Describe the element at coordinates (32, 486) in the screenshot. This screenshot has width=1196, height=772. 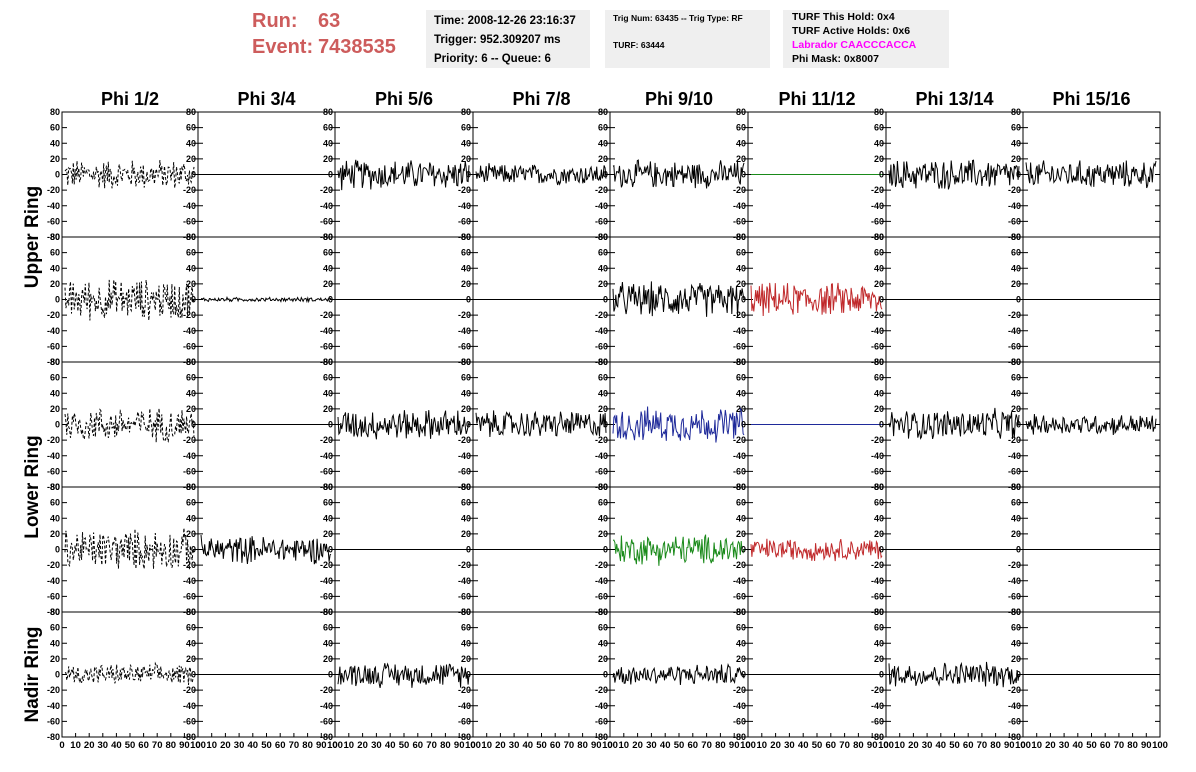
I see `ring-label: Lower Ring` at that location.